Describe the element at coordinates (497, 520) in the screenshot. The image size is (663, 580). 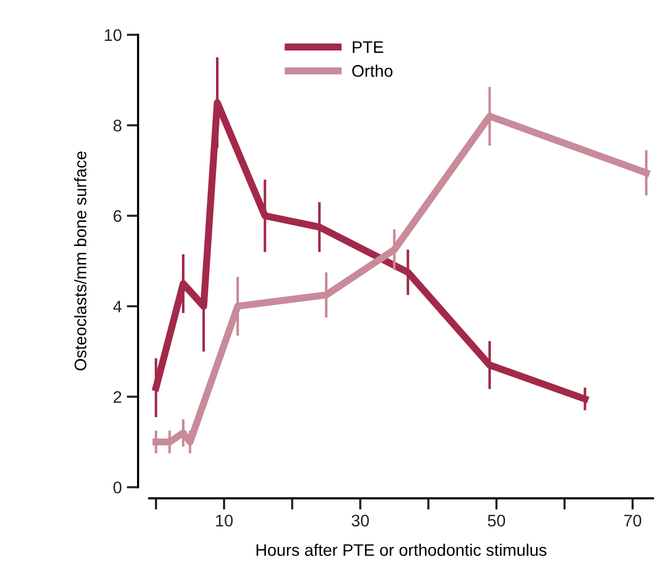
I see `x-tick-label: 50` at that location.